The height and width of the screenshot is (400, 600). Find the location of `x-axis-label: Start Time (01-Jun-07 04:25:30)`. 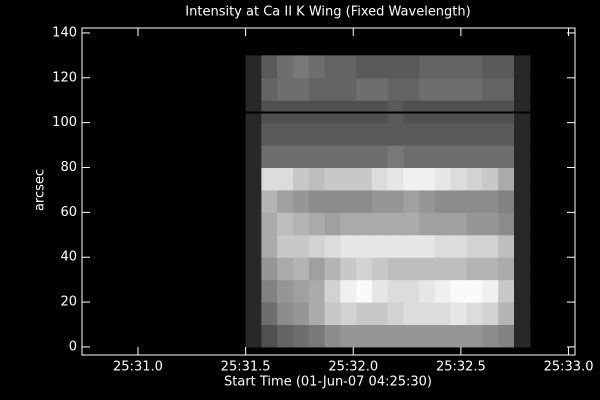

x-axis-label: Start Time (01-Jun-07 04:25:30) is located at coordinates (328, 382).